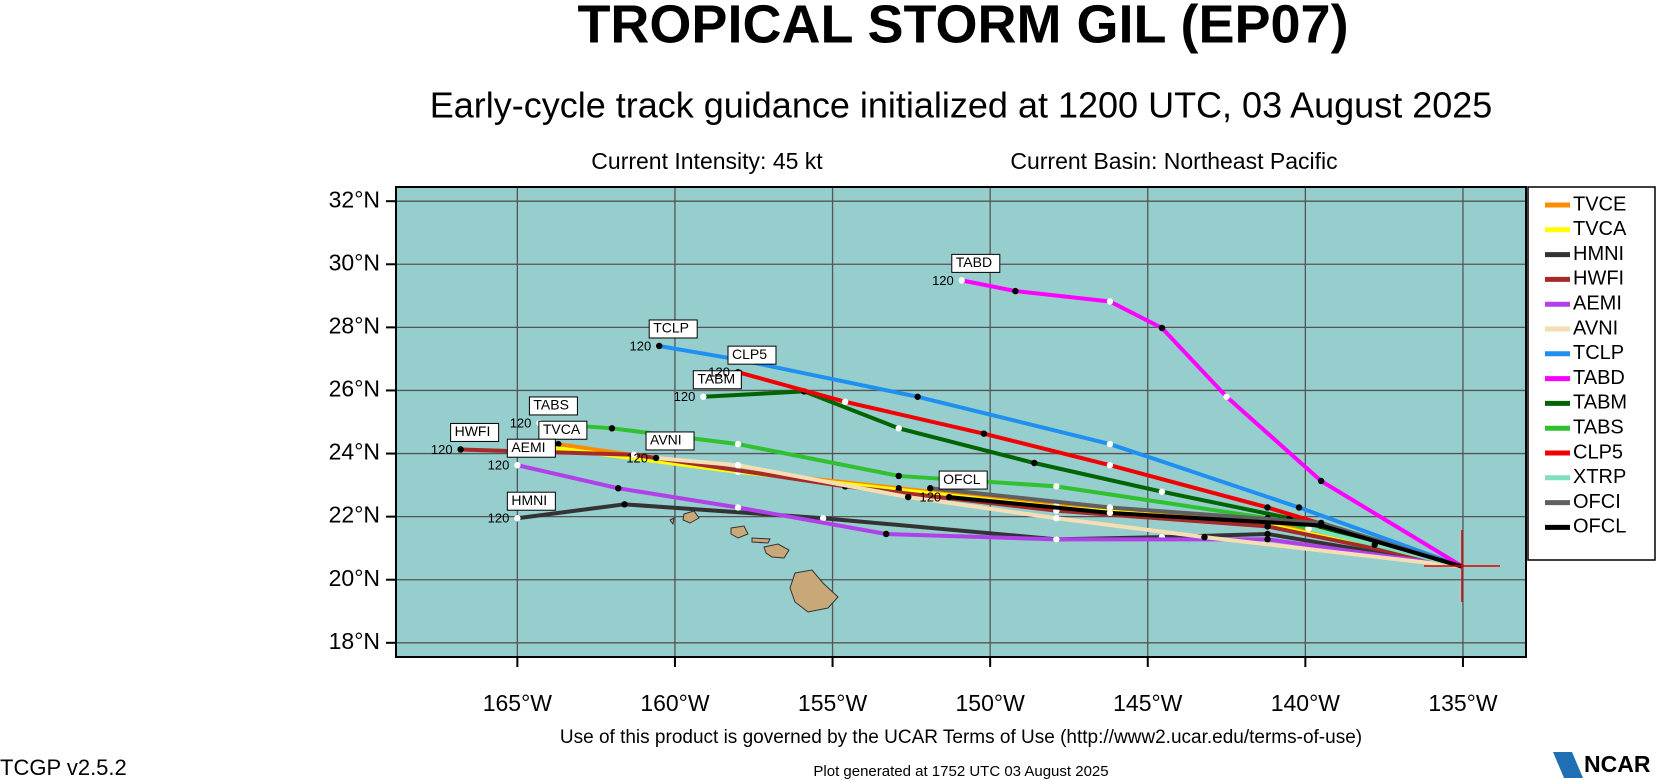 This screenshot has width=1656, height=780. I want to click on islands, so click(754, 561).